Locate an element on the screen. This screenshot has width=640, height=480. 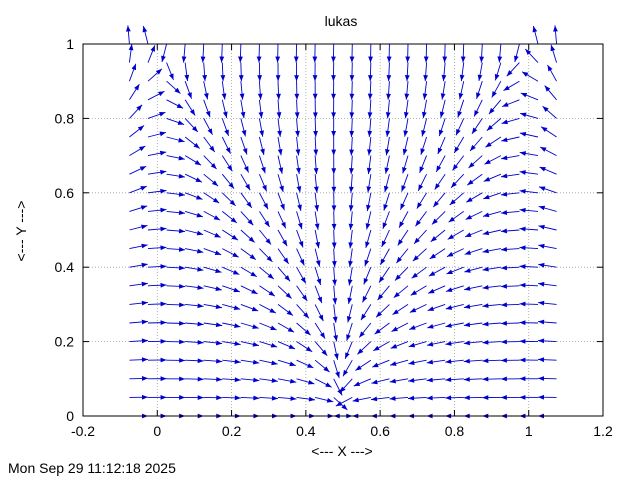
y-tick-label: 0.2 is located at coordinates (65, 342).